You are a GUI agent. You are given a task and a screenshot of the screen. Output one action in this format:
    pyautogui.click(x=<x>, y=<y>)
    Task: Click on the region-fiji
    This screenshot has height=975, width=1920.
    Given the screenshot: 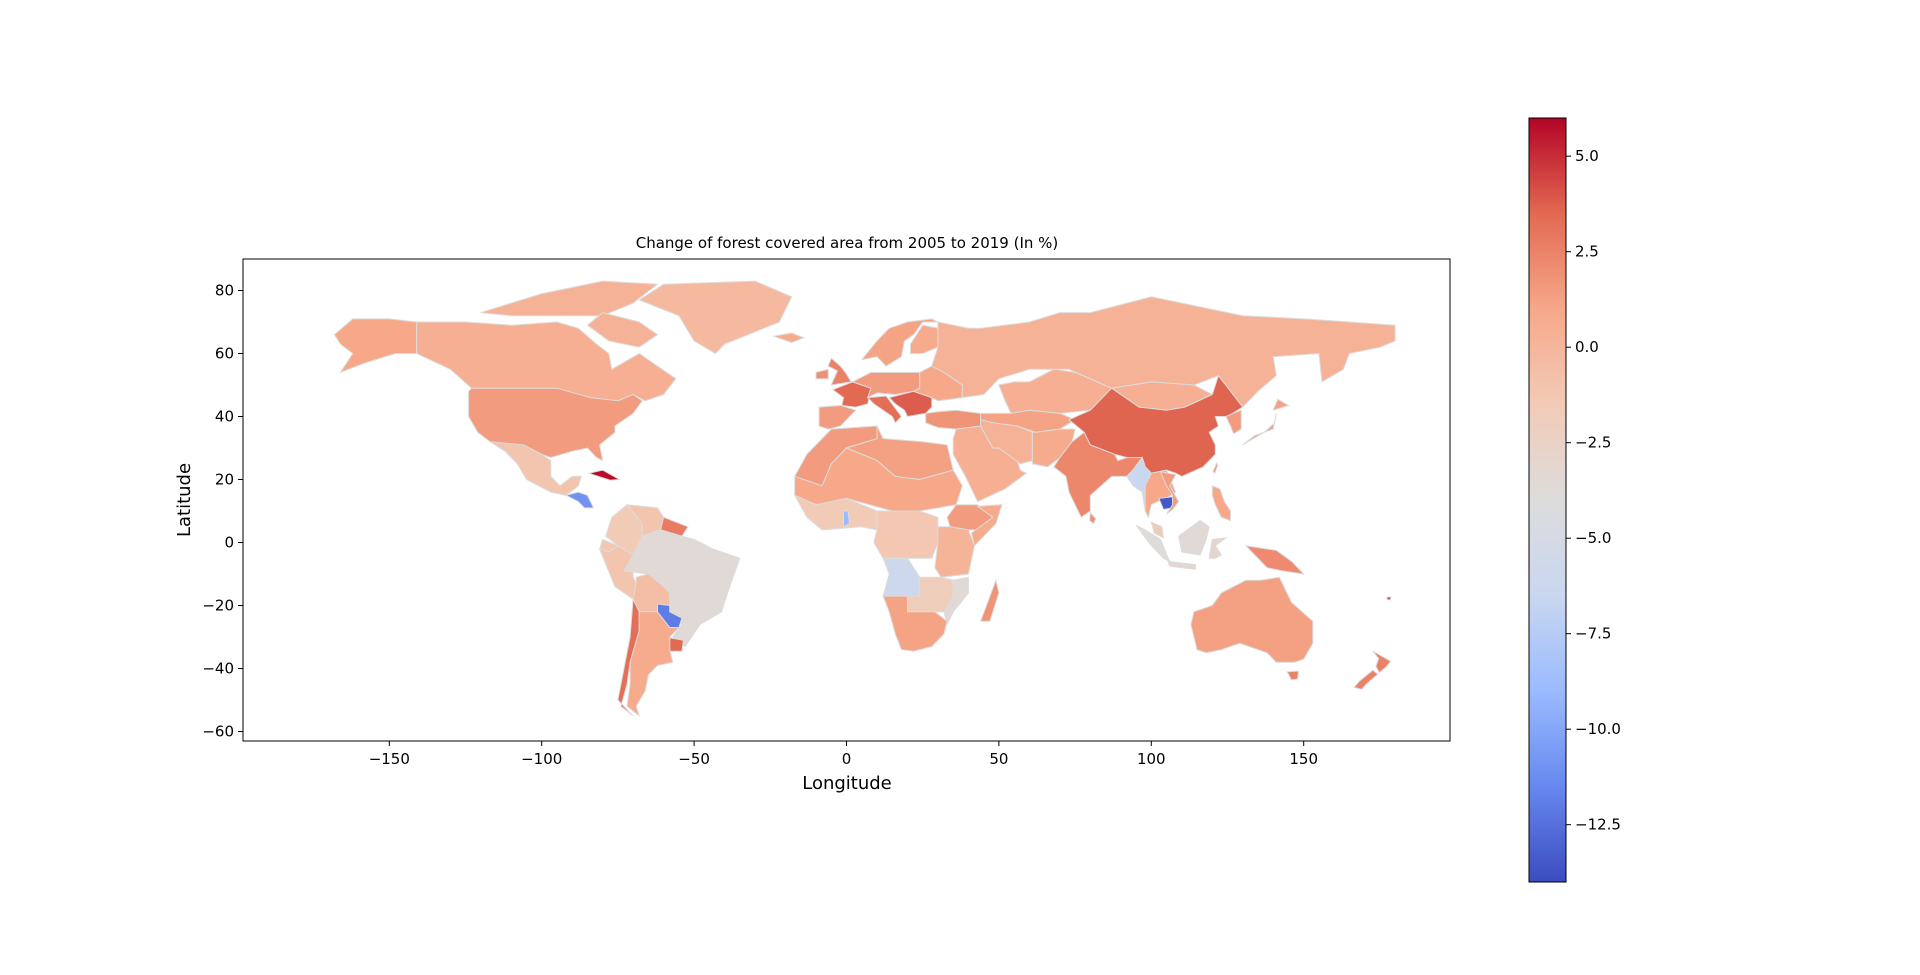 What is the action you would take?
    pyautogui.click(x=1389, y=598)
    